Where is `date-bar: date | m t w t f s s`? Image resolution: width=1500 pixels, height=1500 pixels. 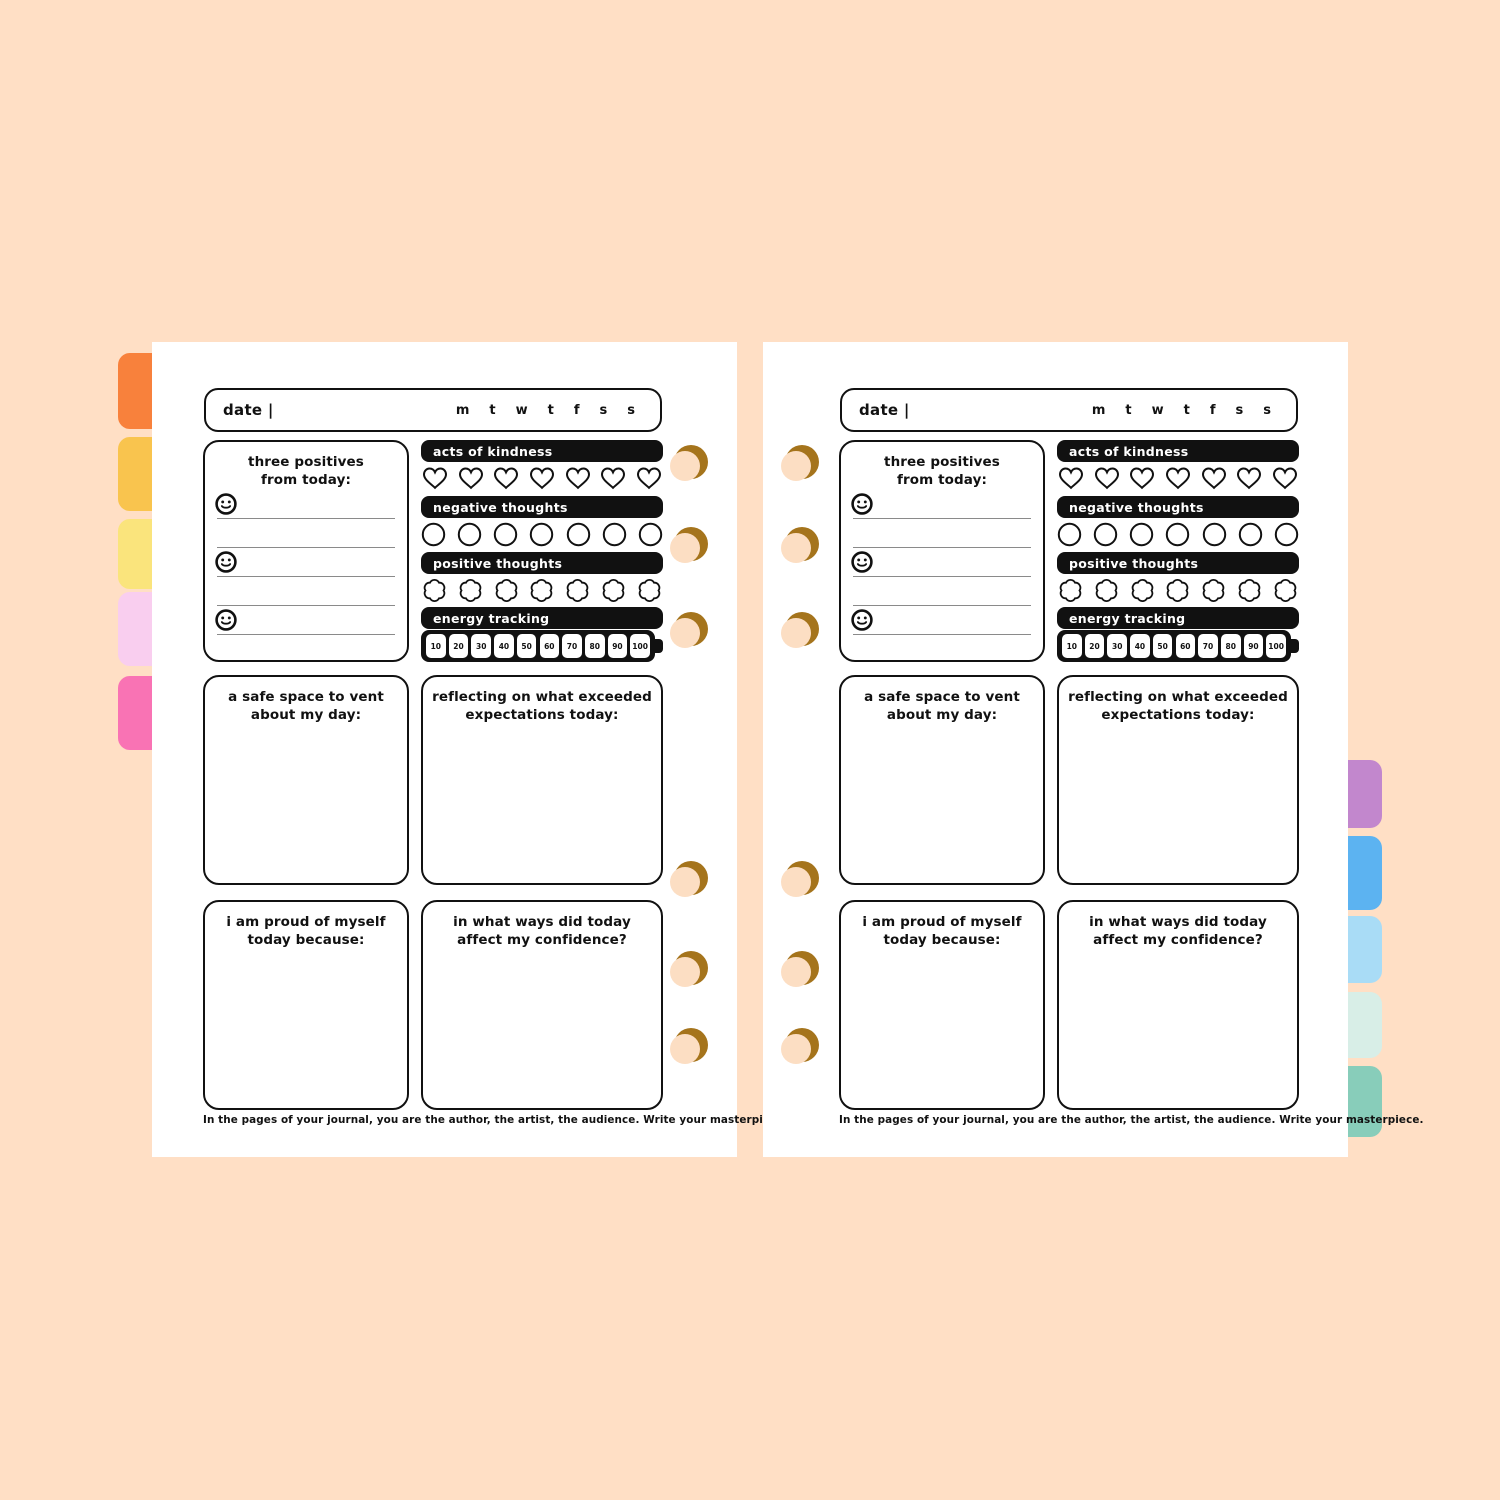 date-bar: date | m t w t f s s is located at coordinates (433, 410).